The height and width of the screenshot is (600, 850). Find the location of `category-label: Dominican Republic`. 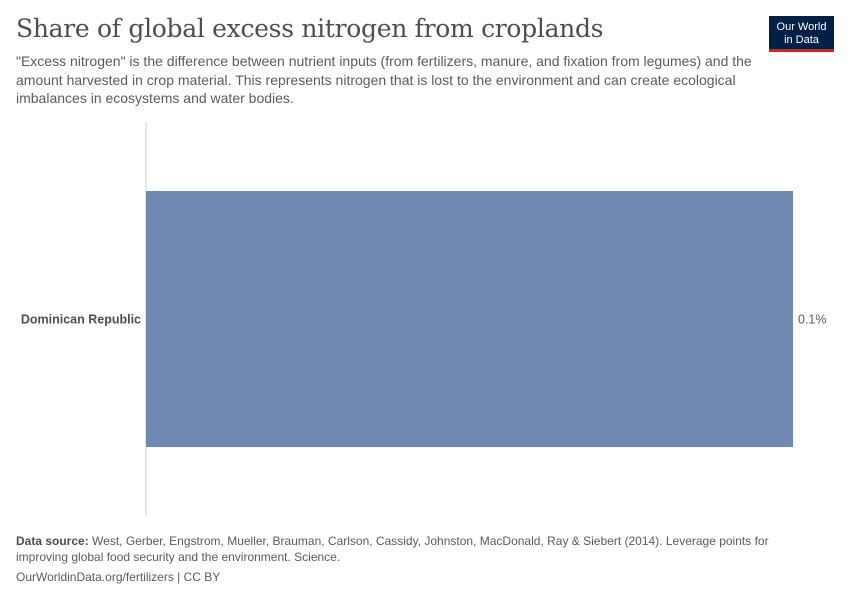

category-label: Dominican Republic is located at coordinates (81, 320).